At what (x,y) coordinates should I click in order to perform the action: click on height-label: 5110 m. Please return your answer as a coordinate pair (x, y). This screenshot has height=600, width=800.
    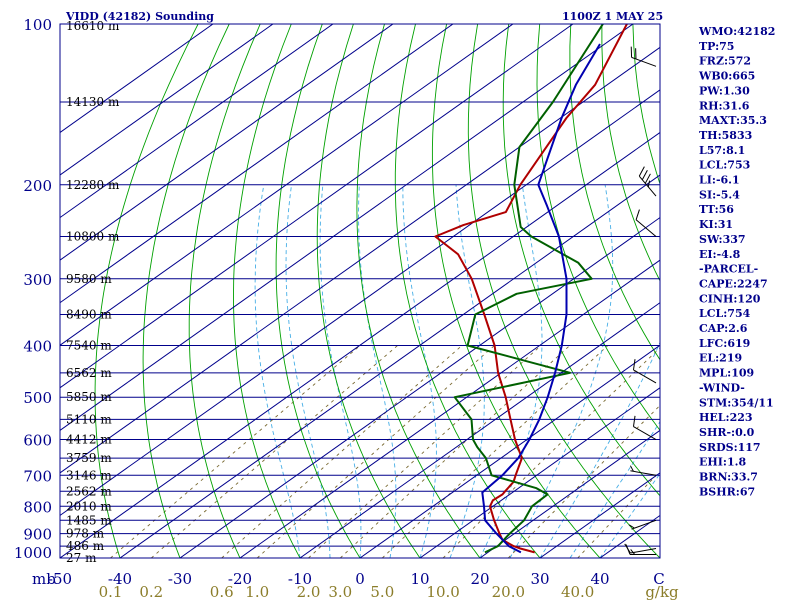
    Looking at the image, I should click on (89, 419).